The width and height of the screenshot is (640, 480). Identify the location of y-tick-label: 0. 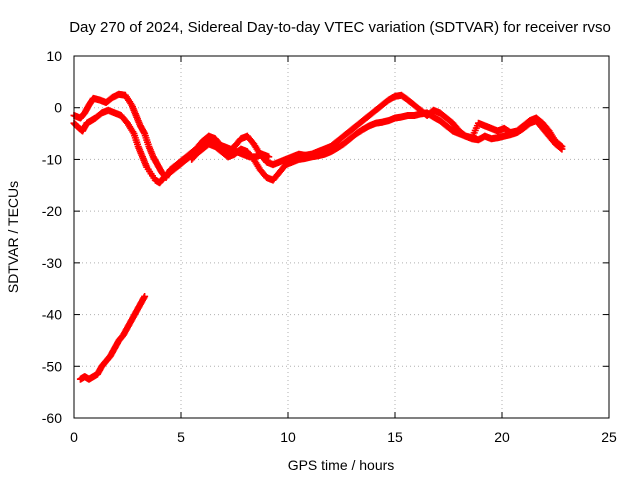
(58, 108).